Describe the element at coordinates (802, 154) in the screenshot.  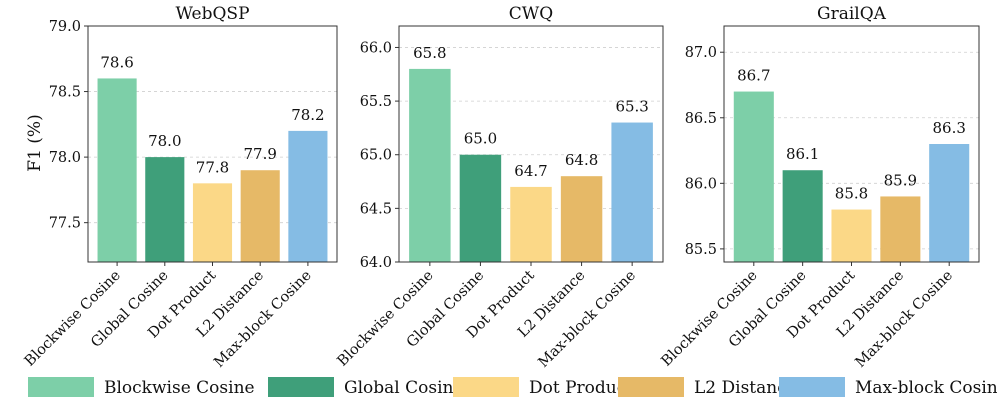
I see `value-label: 86.1` at that location.